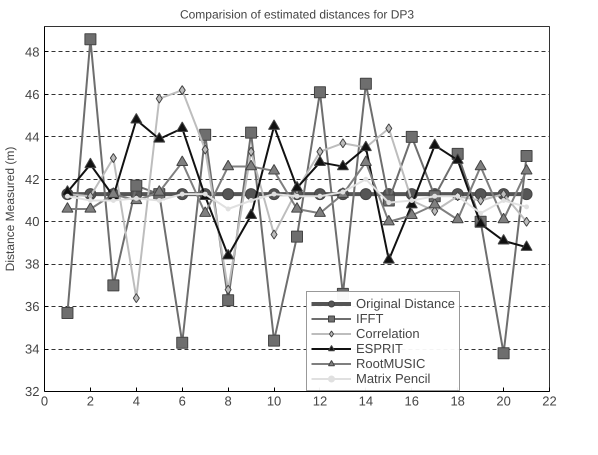  What do you see at coordinates (10, 209) in the screenshot?
I see `y-axis-title: Distance Measured (m)` at bounding box center [10, 209].